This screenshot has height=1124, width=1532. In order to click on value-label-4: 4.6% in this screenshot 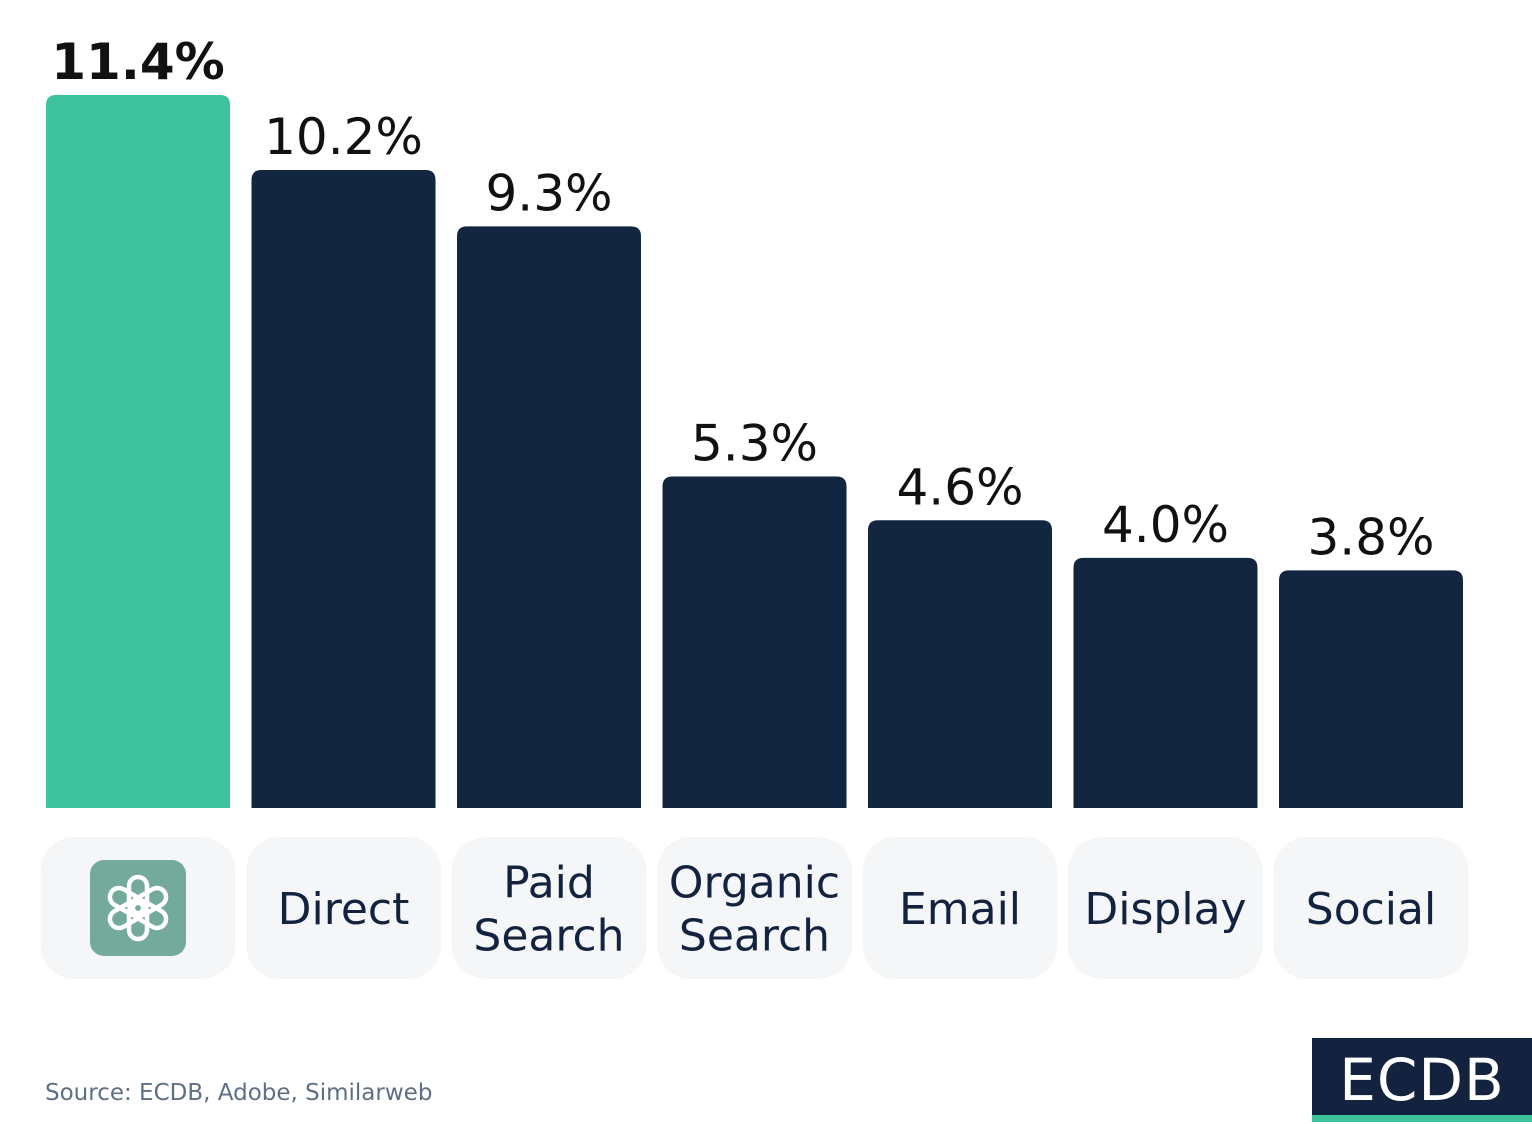, I will do `click(959, 487)`.